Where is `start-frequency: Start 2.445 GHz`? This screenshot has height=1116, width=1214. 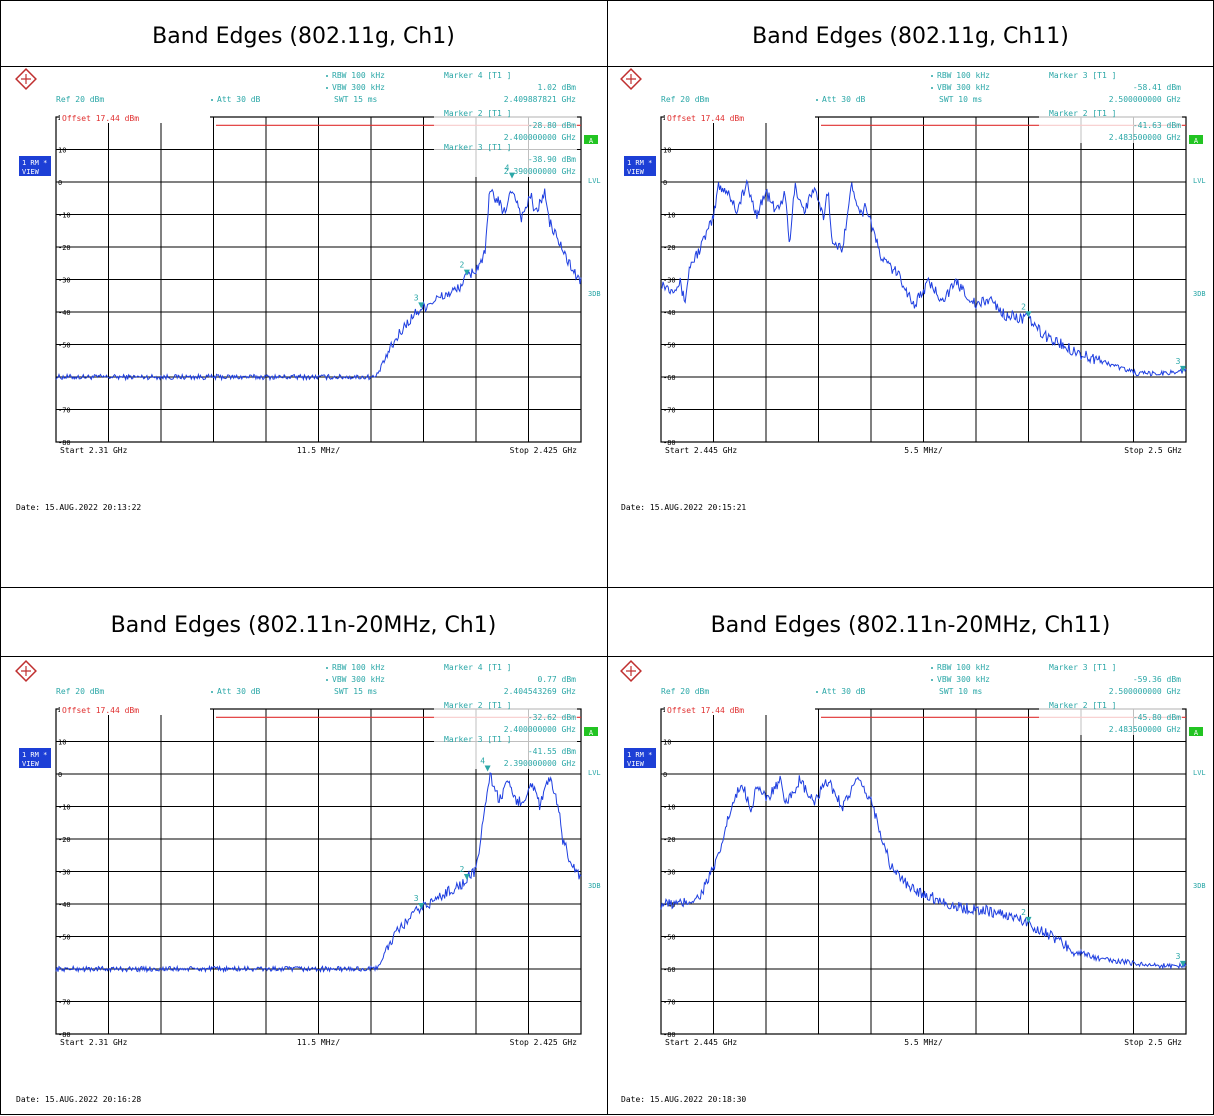 start-frequency: Start 2.445 GHz is located at coordinates (701, 1042).